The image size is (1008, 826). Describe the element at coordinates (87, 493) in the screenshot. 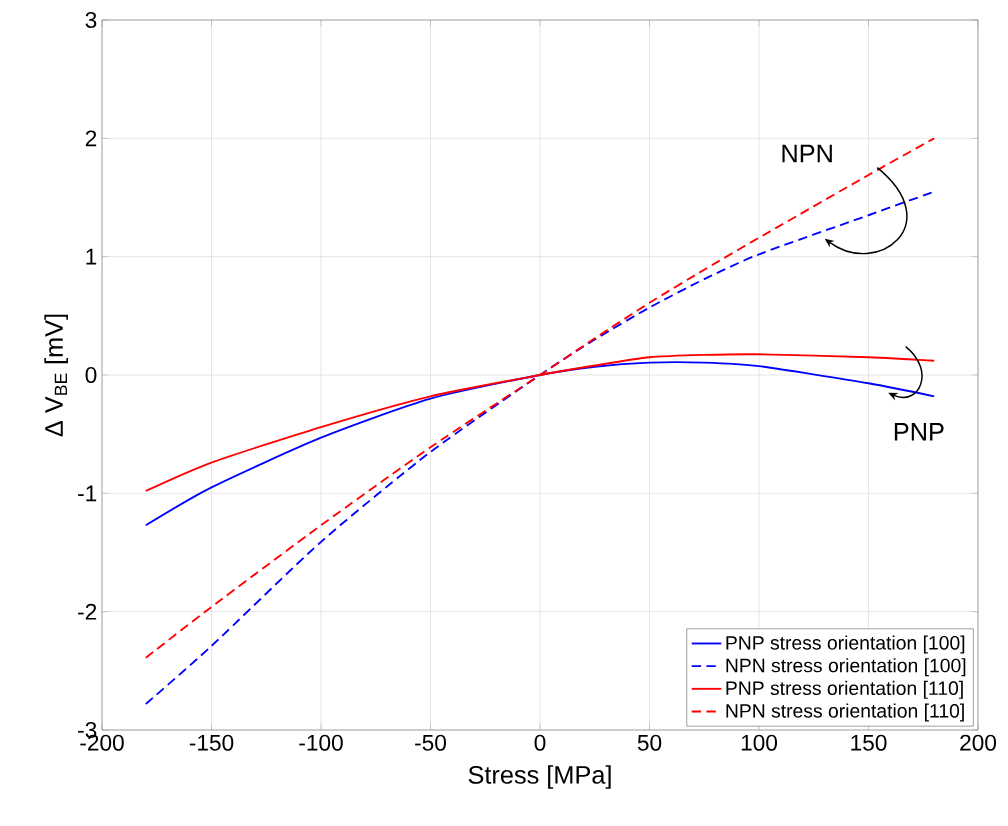

I see `y-tick-label: -1` at that location.